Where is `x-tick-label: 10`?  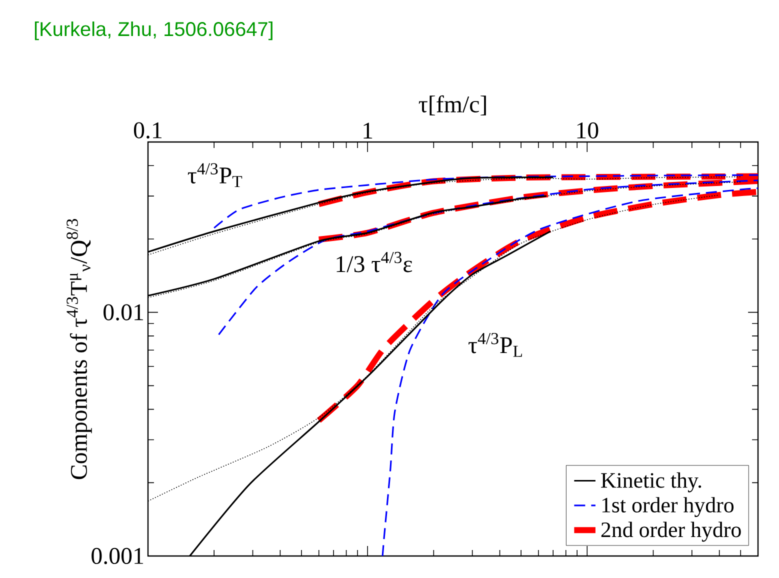 x-tick-label: 10 is located at coordinates (587, 130).